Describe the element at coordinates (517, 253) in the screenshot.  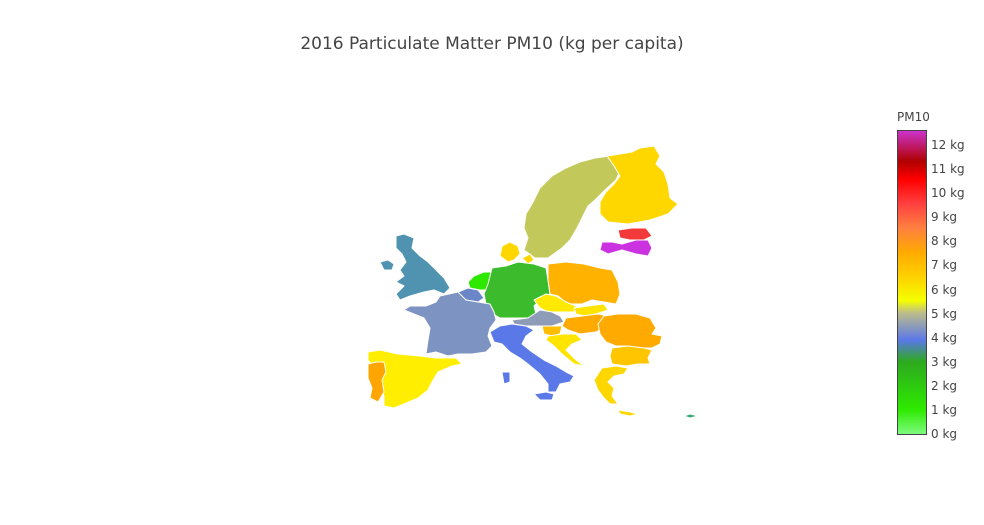
I see `country-denmark: Denmark` at that location.